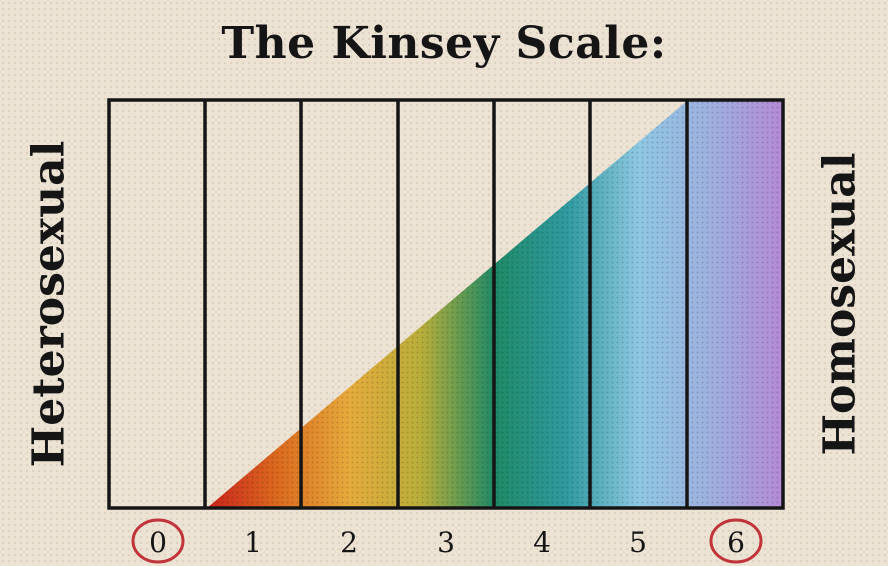  Describe the element at coordinates (735, 304) in the screenshot. I see `dot-texture-last-column` at that location.